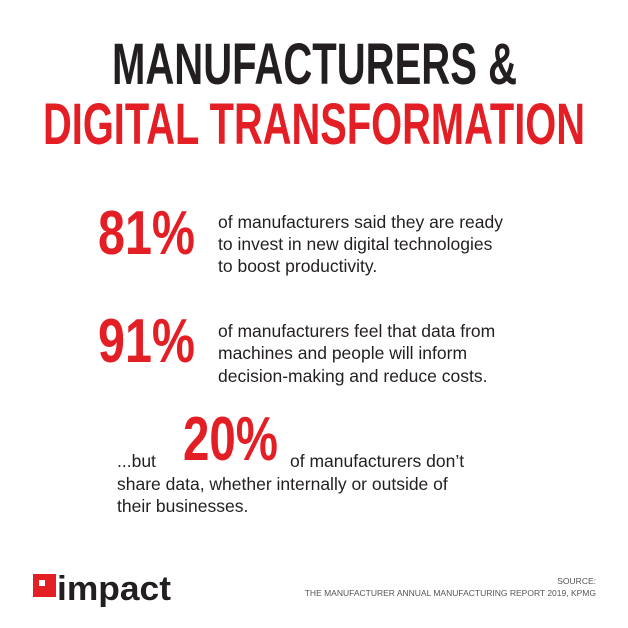 This screenshot has height=628, width=628. Describe the element at coordinates (314, 124) in the screenshot. I see `title-line: DIGITAL TRANSFORMATION` at that location.